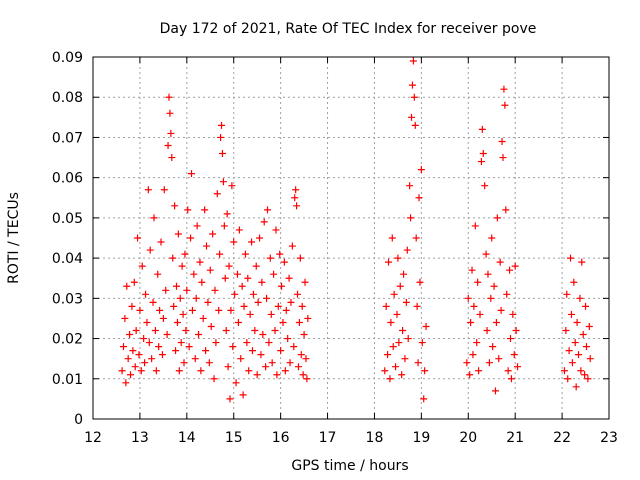 The image size is (640, 480). I want to click on y-tick-label: 0.07, so click(67, 138).